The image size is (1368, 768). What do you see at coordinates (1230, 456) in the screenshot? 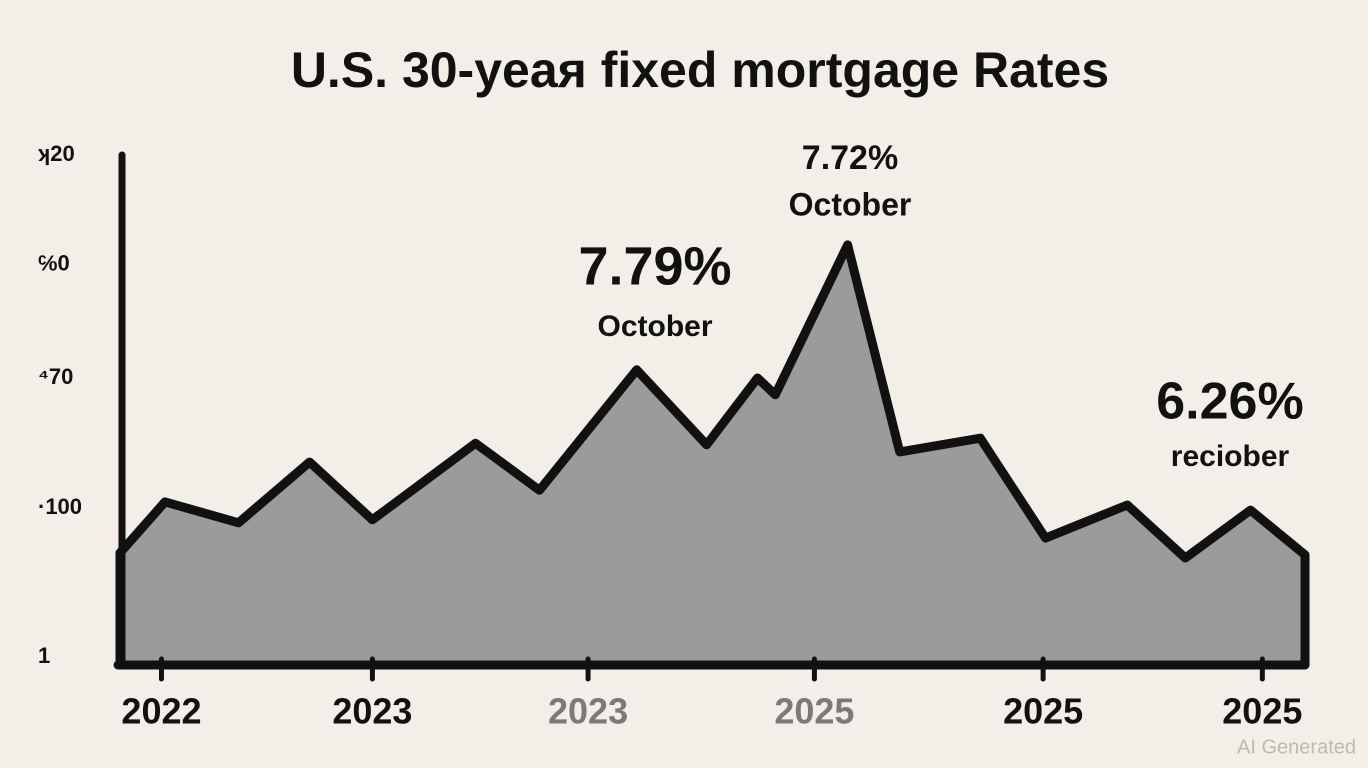
I see `annotation-label: reciober` at bounding box center [1230, 456].